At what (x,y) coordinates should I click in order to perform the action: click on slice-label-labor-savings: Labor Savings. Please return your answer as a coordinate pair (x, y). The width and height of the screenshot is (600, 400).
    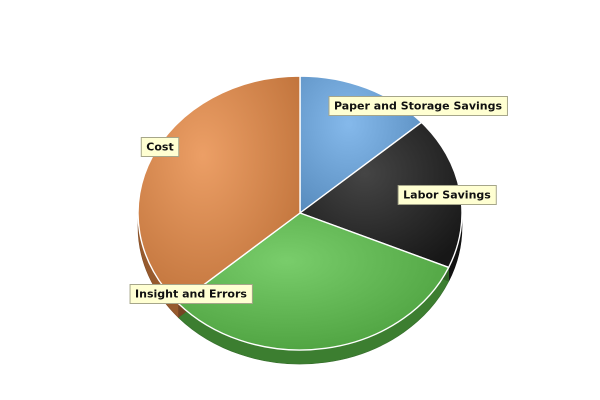
    Looking at the image, I should click on (447, 195).